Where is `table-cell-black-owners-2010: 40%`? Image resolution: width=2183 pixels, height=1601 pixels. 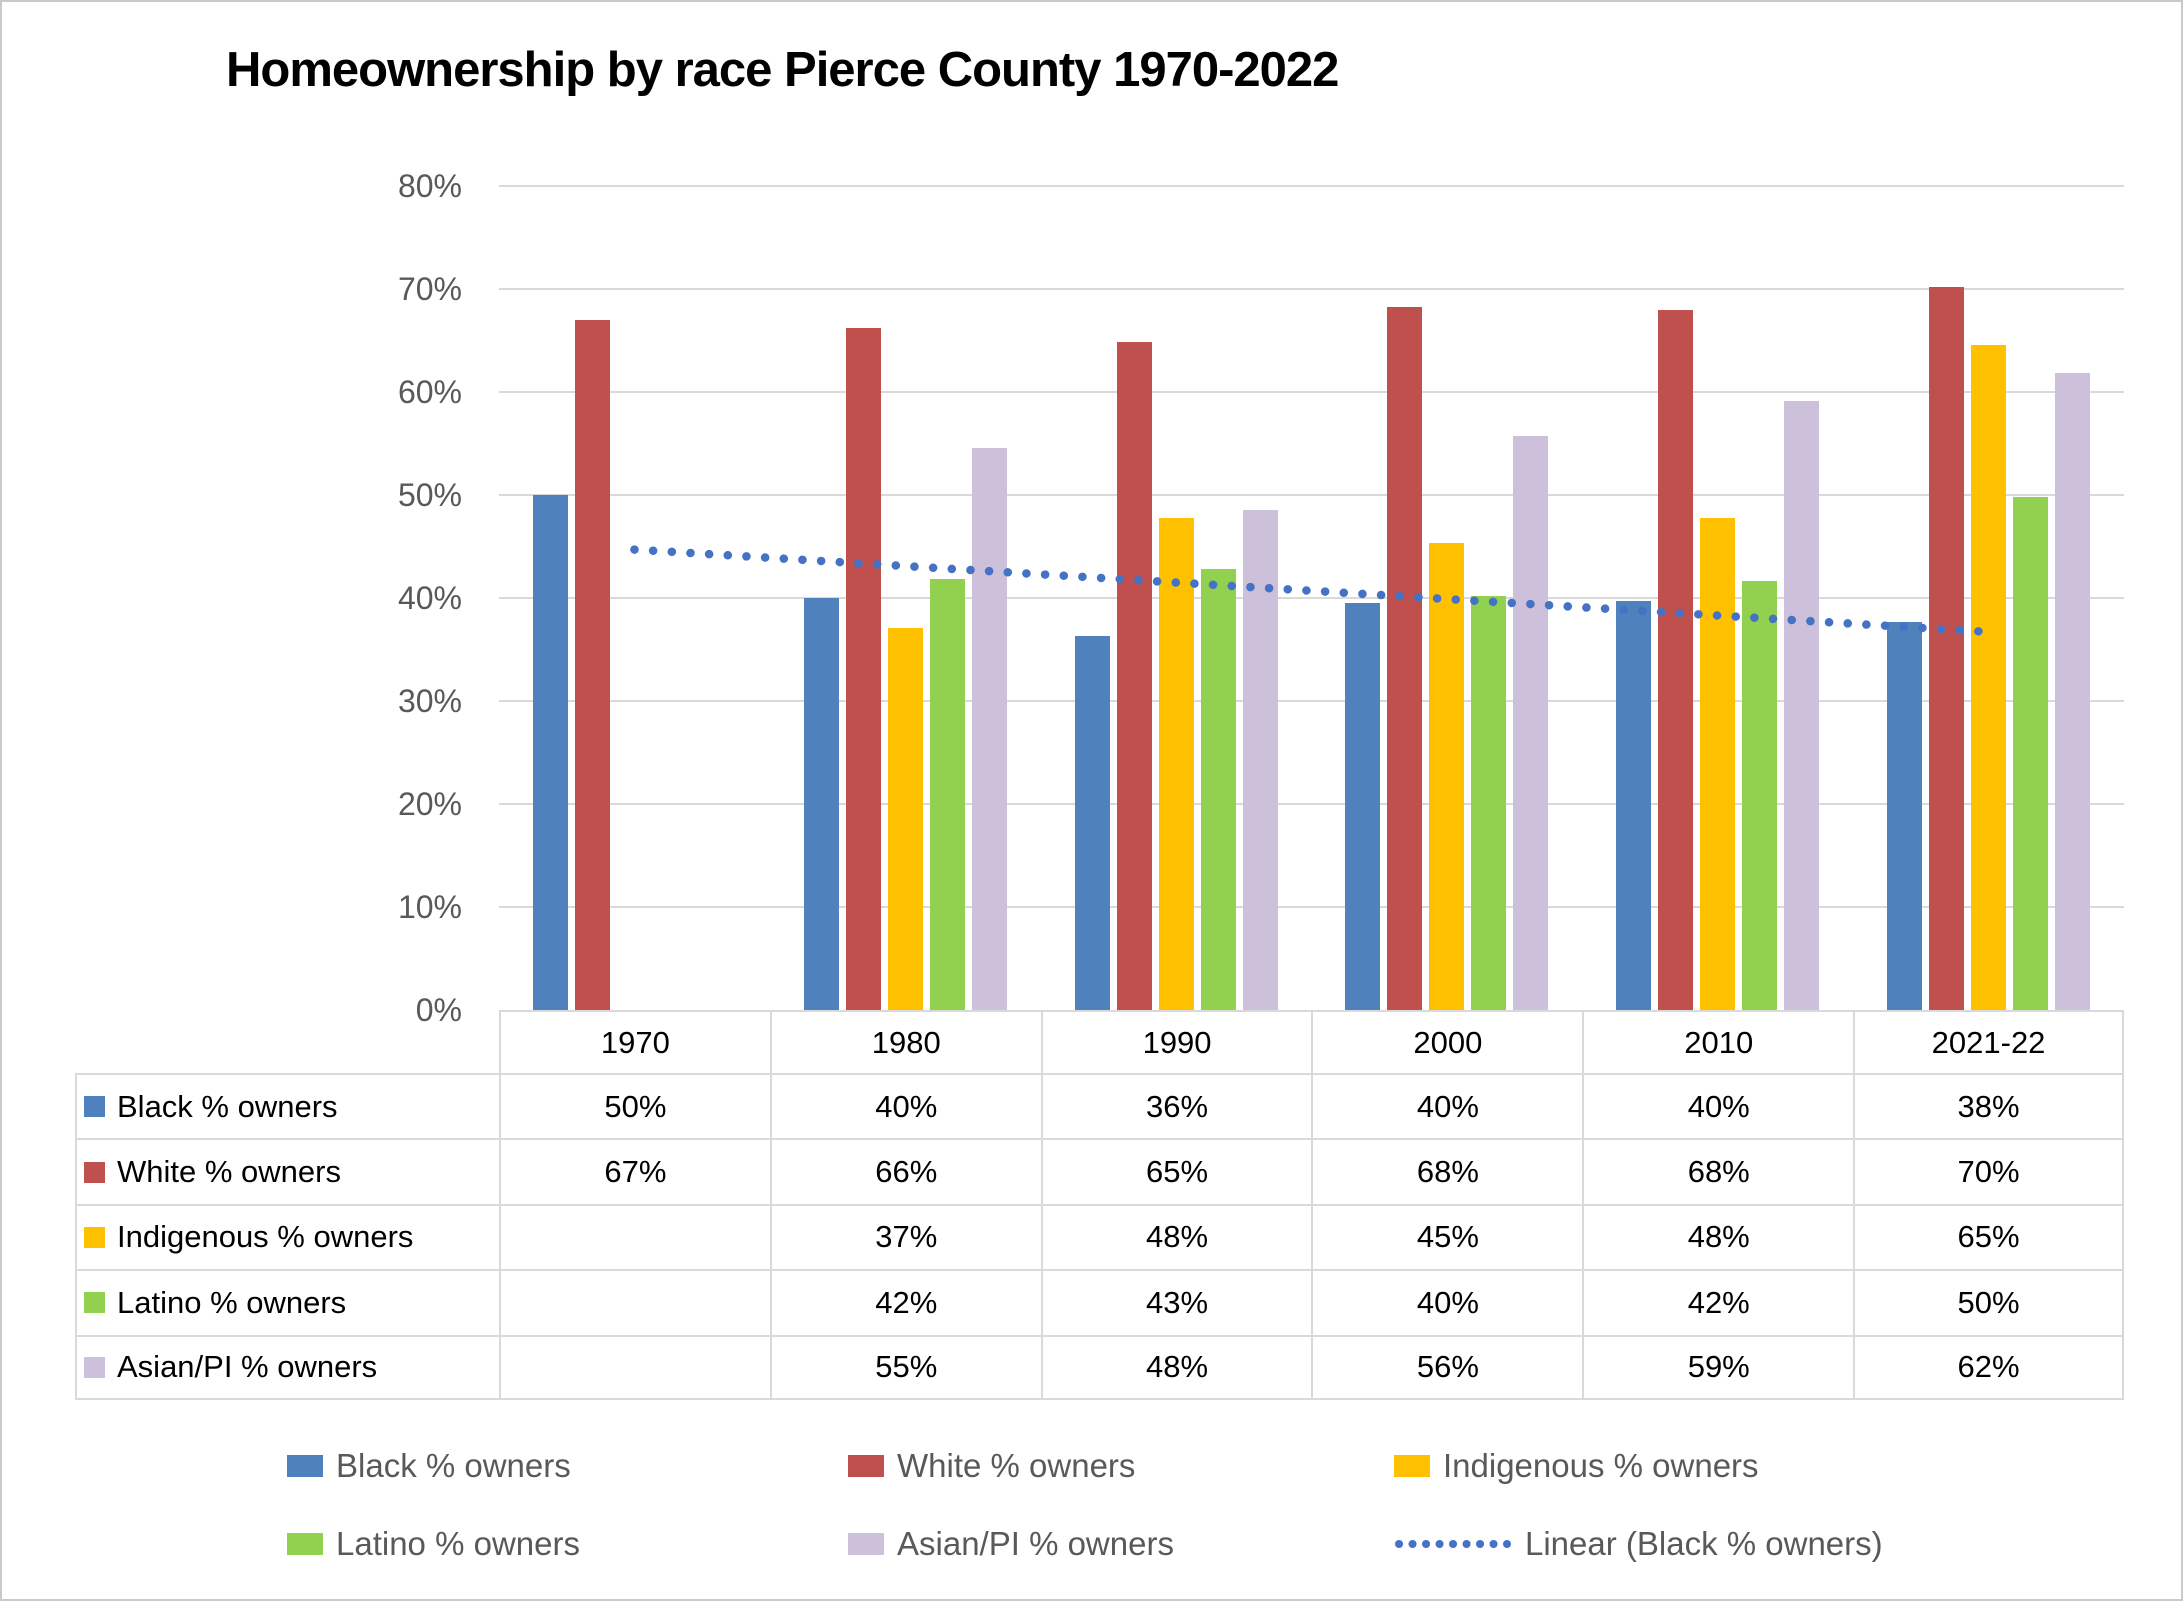
table-cell-black-owners-2010: 40% is located at coordinates (1718, 1106).